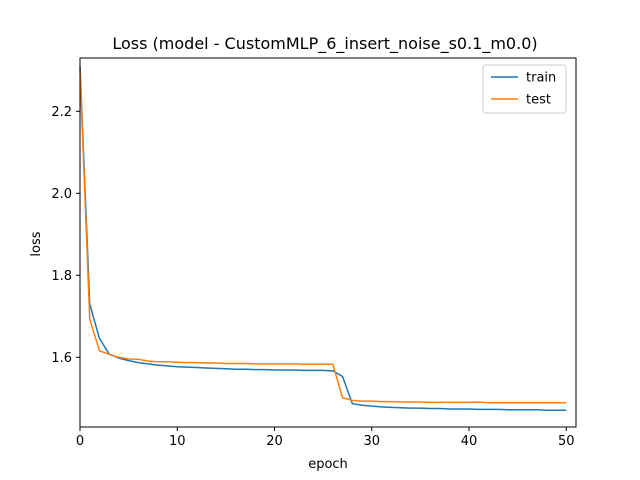 The width and height of the screenshot is (640, 480). What do you see at coordinates (80, 441) in the screenshot?
I see `x-tick-label: 0` at bounding box center [80, 441].